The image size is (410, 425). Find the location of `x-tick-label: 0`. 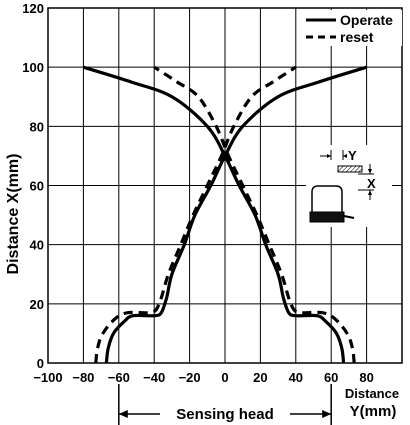

x-tick-label: 0 is located at coordinates (224, 377).